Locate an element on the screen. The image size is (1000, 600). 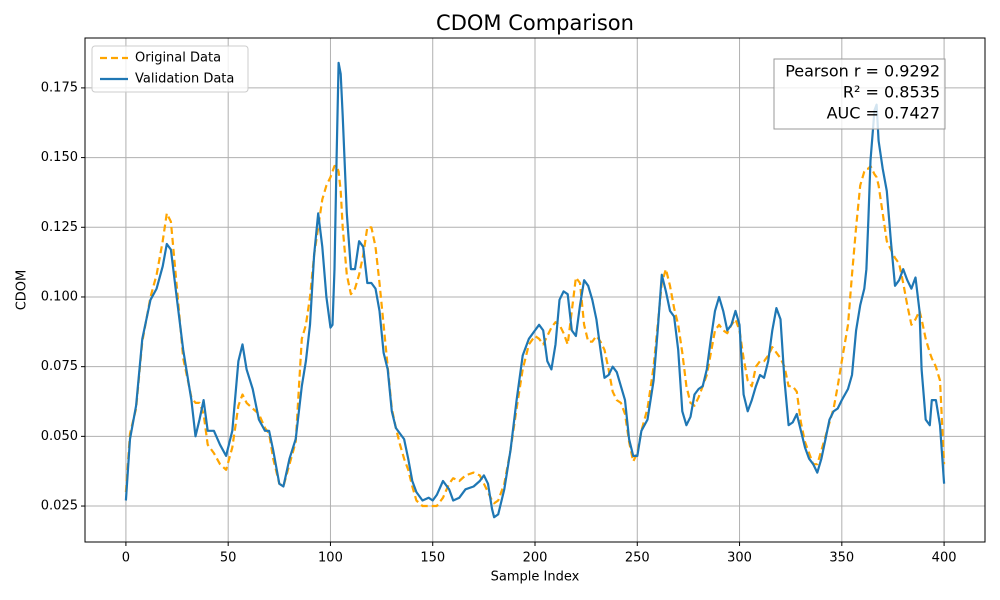
chart-title: CDOM Comparison is located at coordinates (535, 23).